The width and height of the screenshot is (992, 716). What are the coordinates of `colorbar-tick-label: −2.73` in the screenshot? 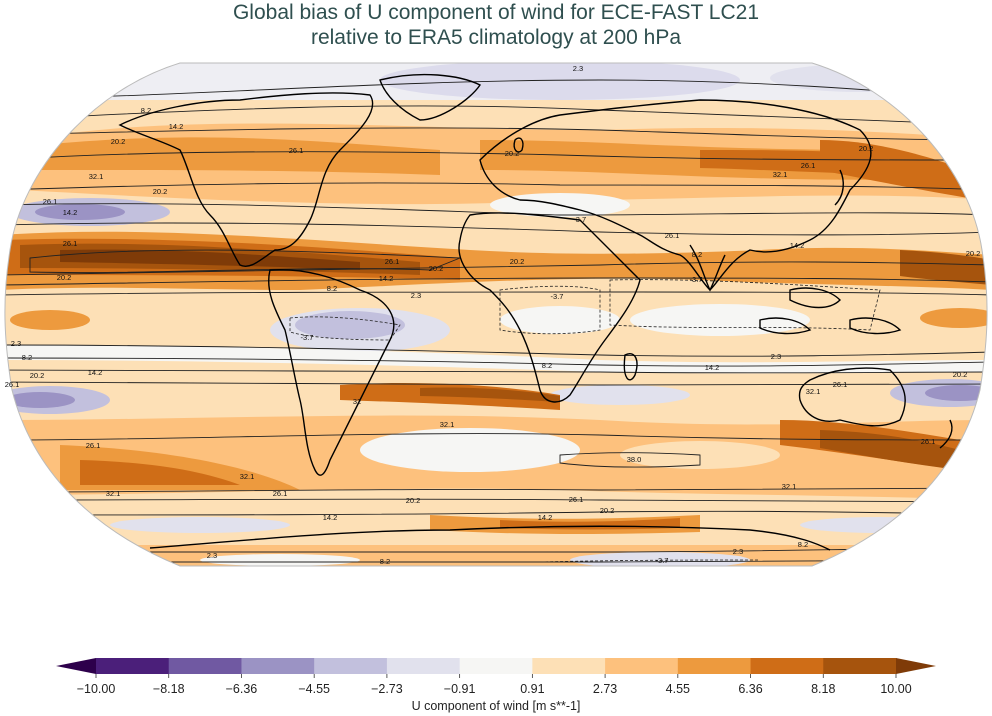 It's located at (387, 689).